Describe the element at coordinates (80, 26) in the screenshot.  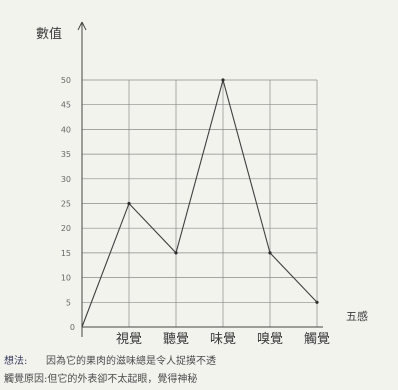
I see `y-axis-arrow-left` at that location.